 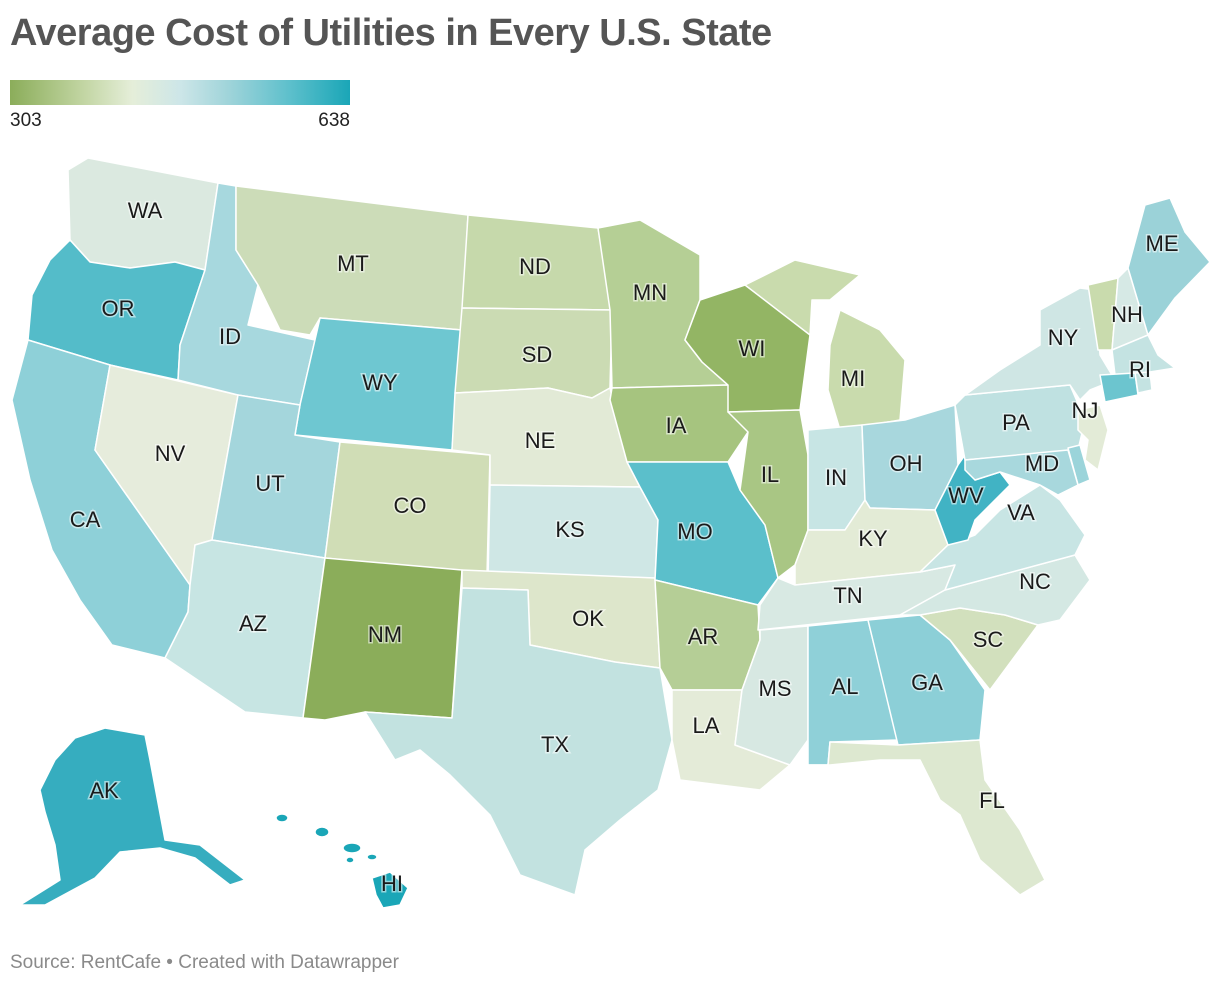 What do you see at coordinates (775, 688) in the screenshot?
I see `state-label-ms: MS` at bounding box center [775, 688].